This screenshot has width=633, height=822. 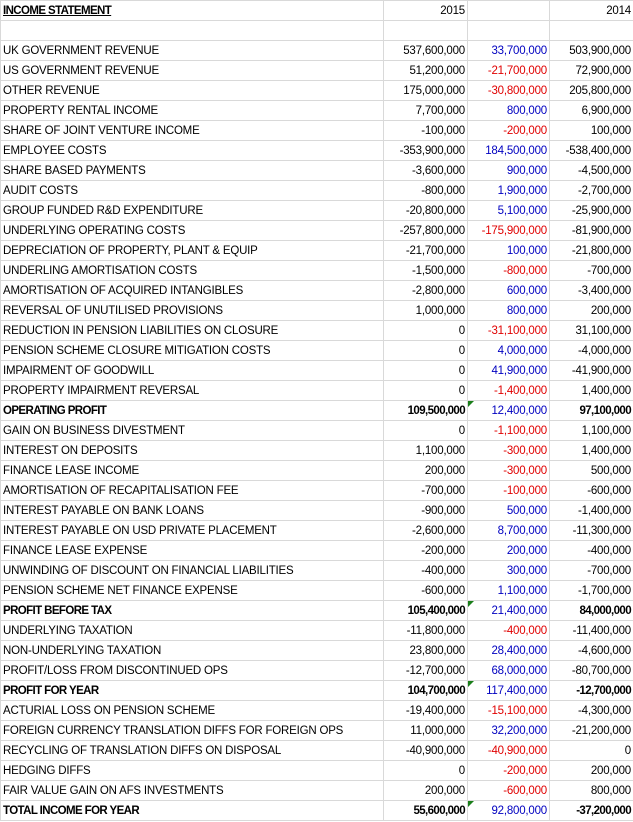 I want to click on diff-cell: 41,900,000, so click(x=508, y=370).